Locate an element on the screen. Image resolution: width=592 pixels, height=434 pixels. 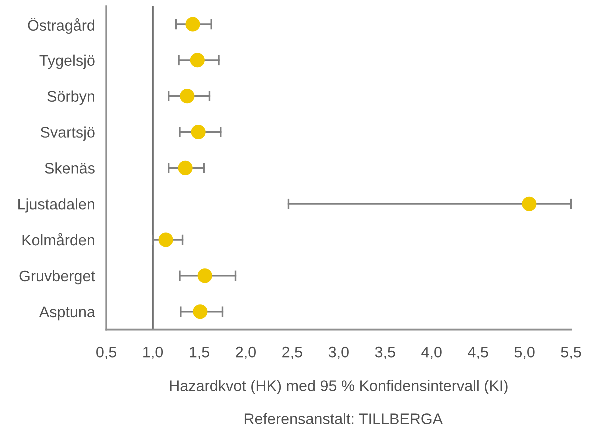
x-tick-label: 4,5 is located at coordinates (478, 353).